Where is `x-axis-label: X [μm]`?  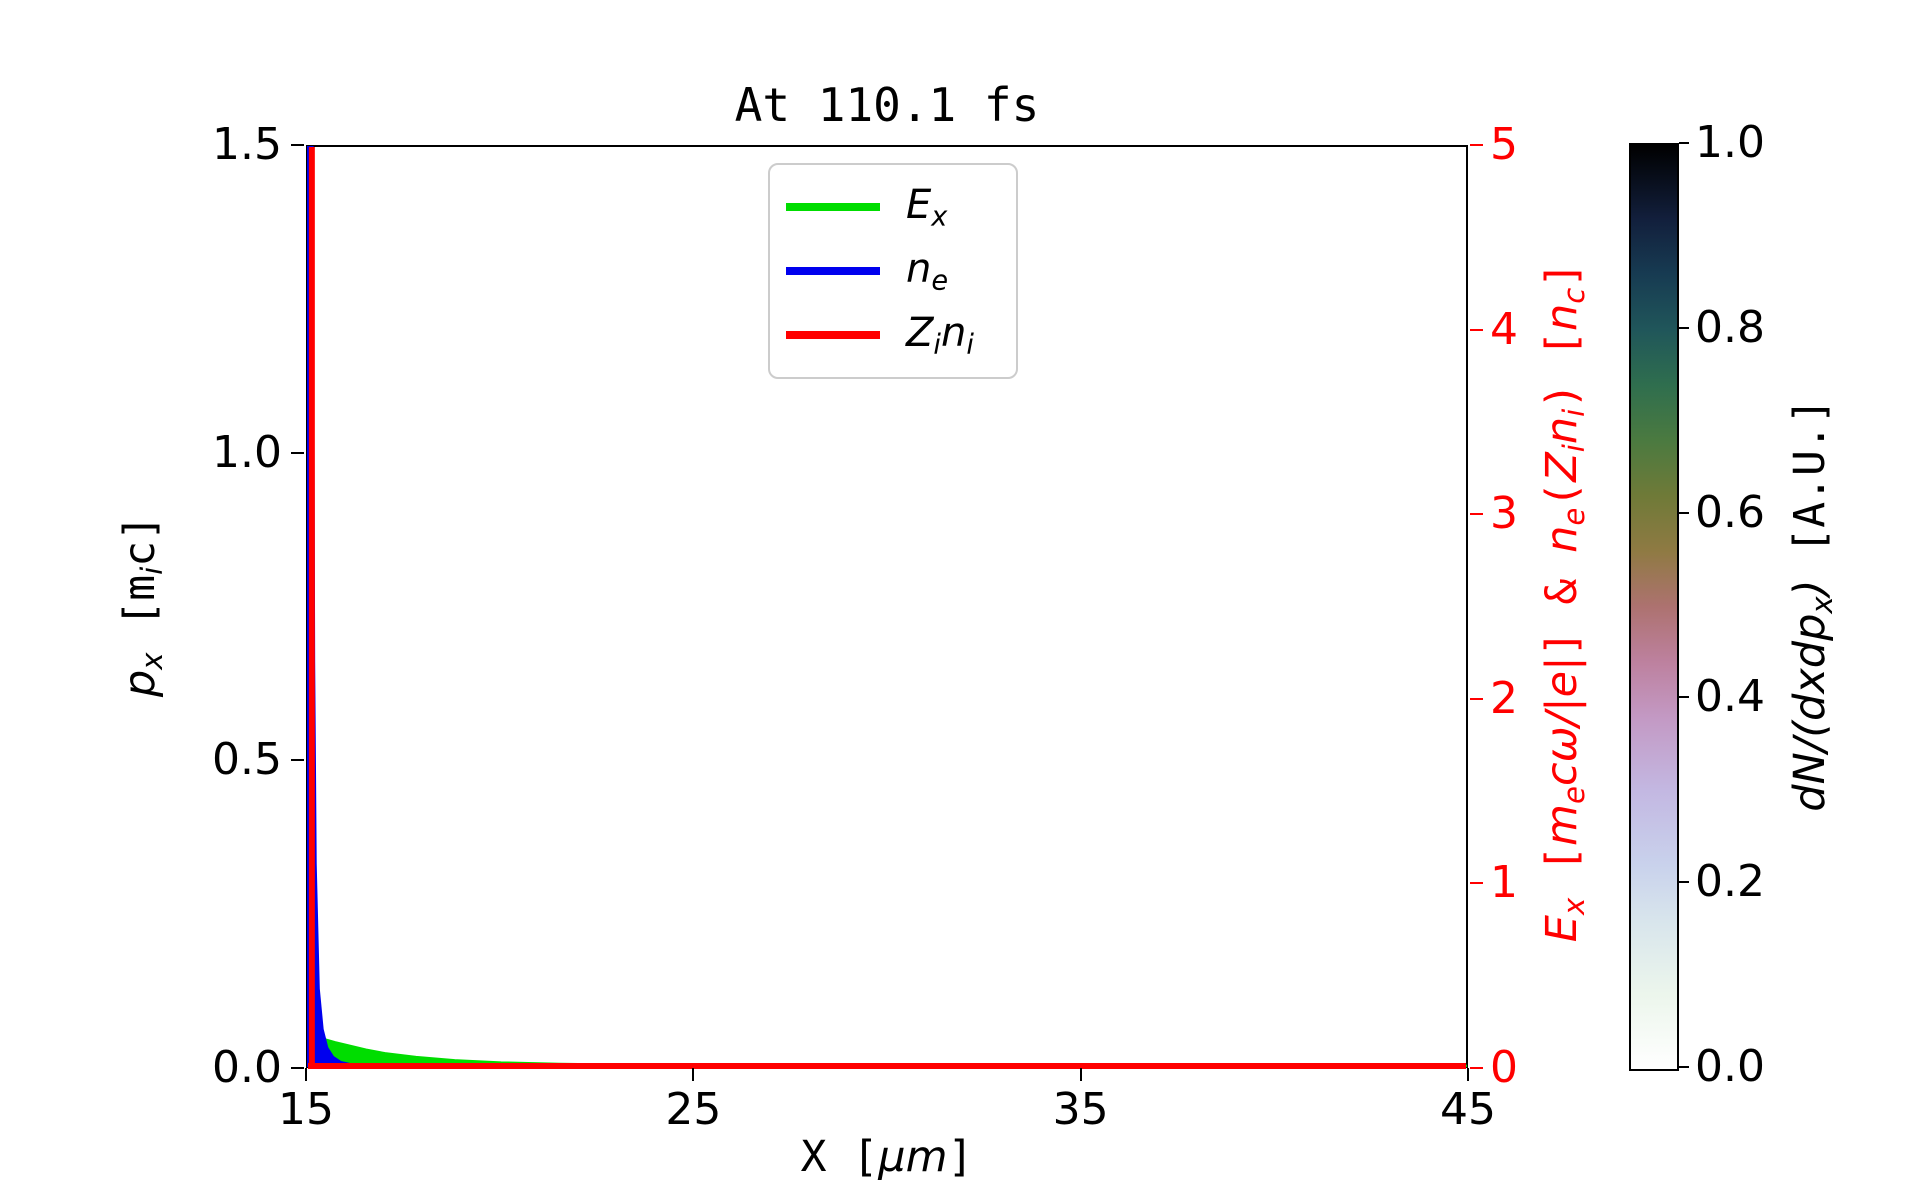
x-axis-label: X [μm] is located at coordinates (887, 1157).